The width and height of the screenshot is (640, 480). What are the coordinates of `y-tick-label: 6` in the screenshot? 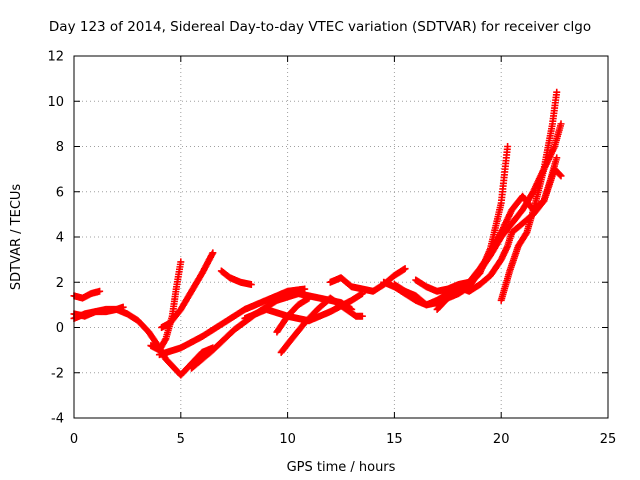 It's located at (60, 192).